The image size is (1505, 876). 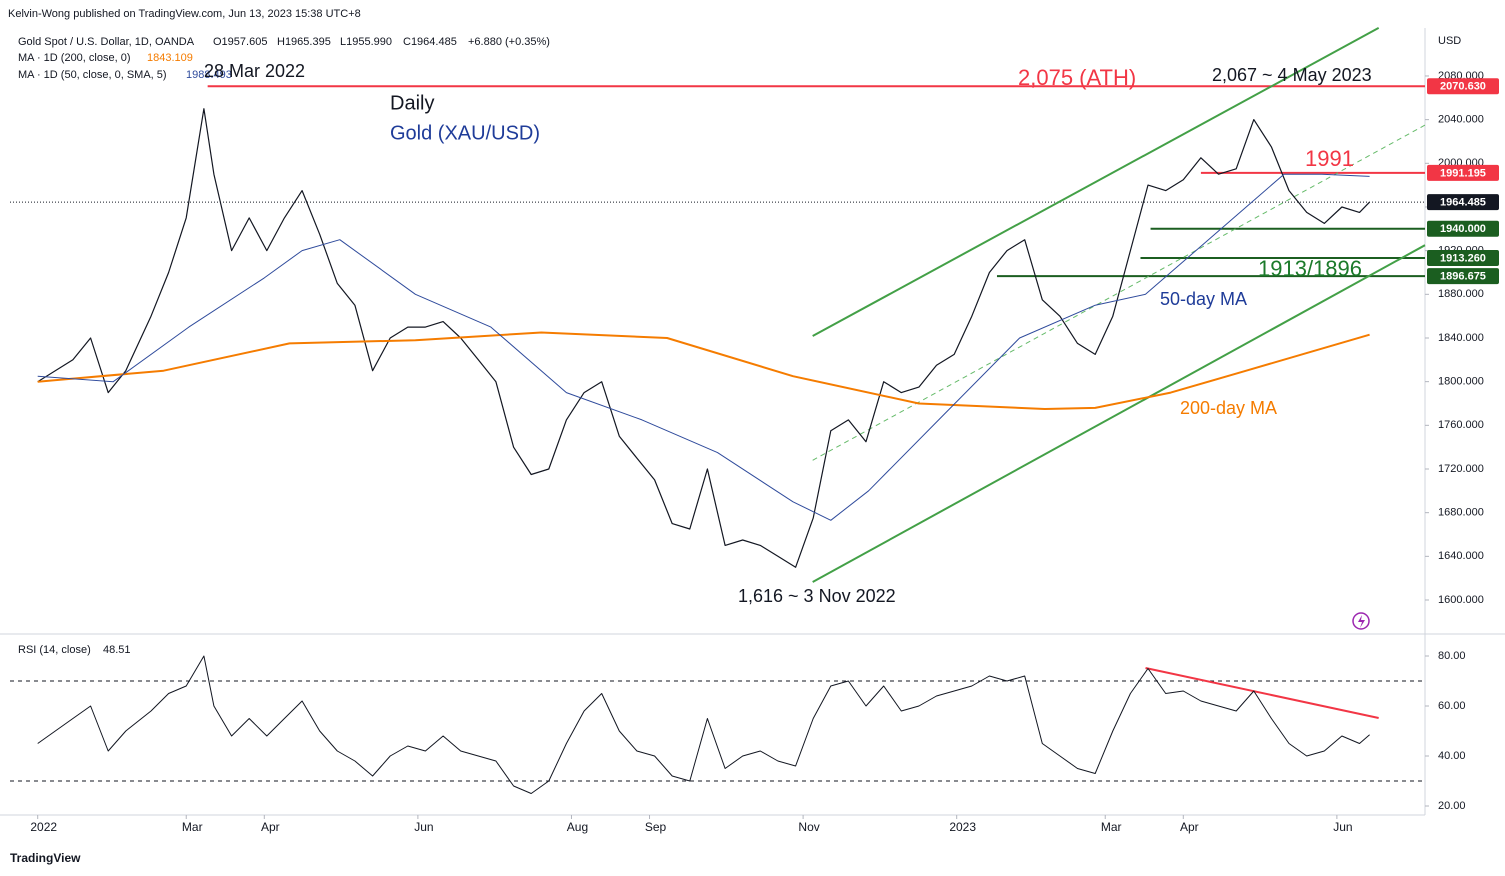 I want to click on y-tick-label: 1680.000, so click(x=1461, y=513).